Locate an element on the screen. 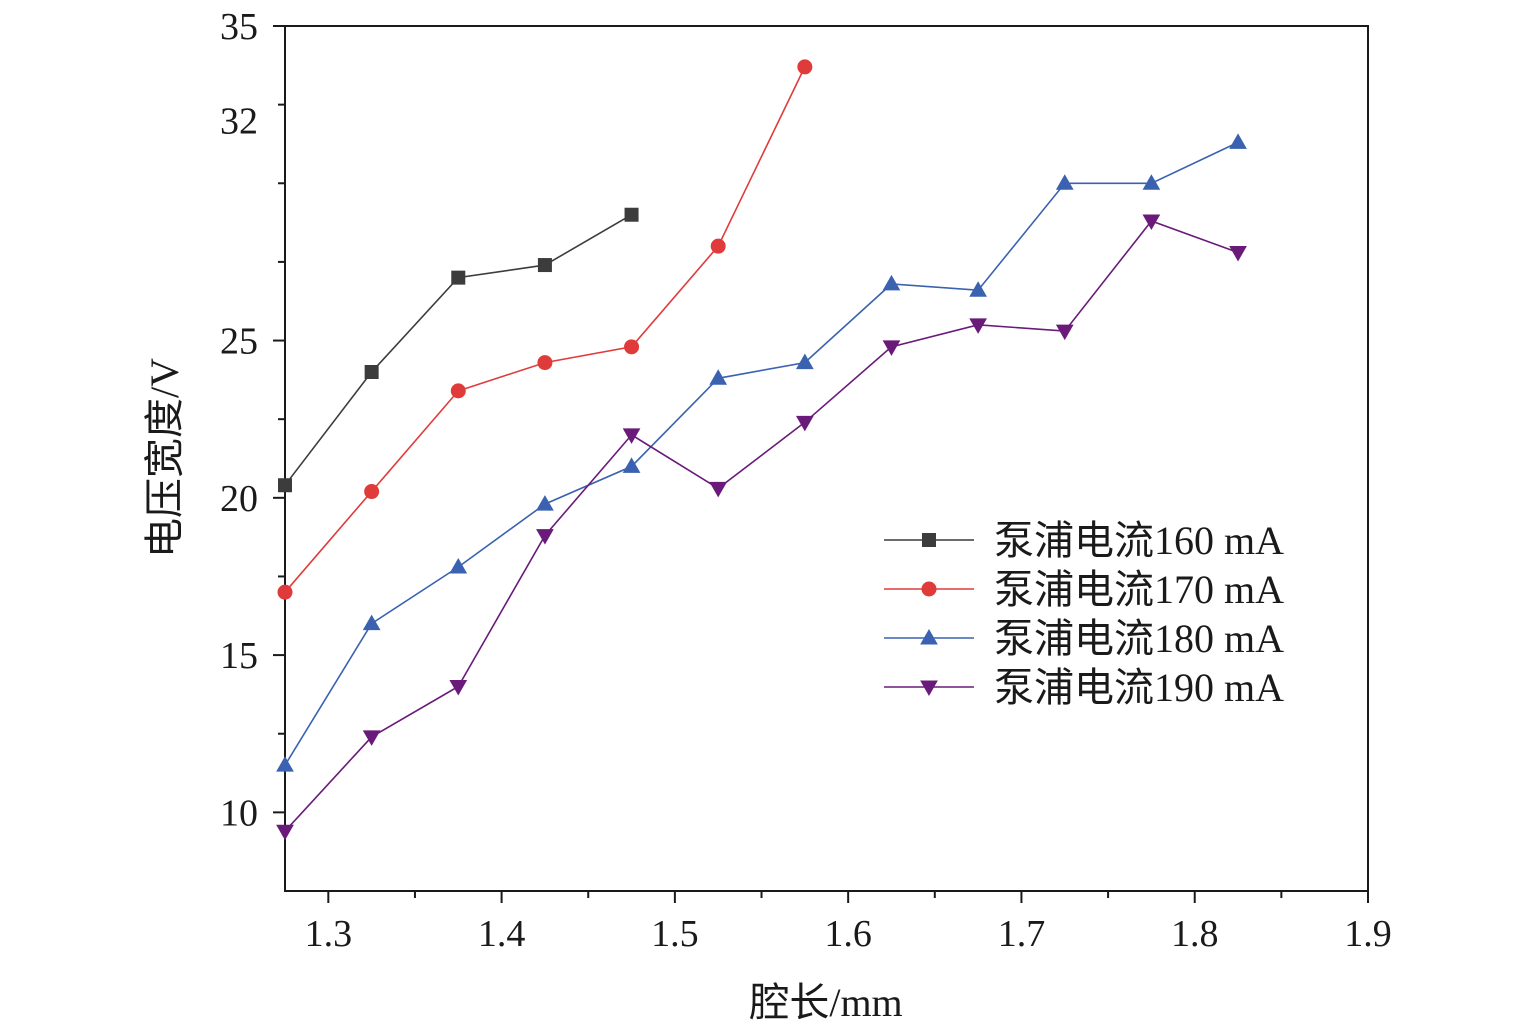  x-tick-label: 1.8 is located at coordinates (1195, 934).